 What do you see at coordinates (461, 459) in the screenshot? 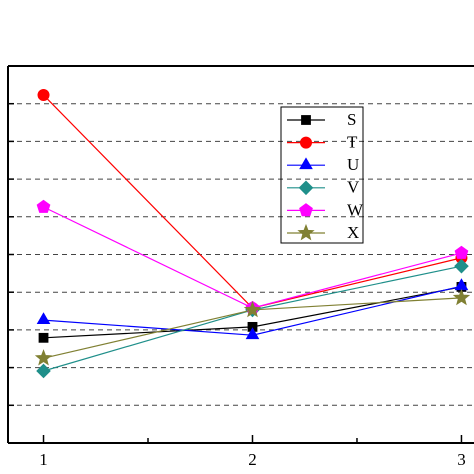
I see `x-tick-label: 3` at bounding box center [461, 459].